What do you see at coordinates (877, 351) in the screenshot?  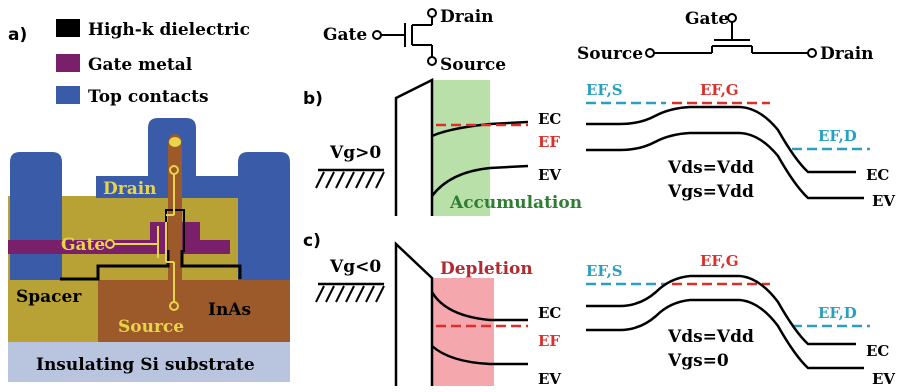 I see `panel-c-lateral-ec-label: EC` at bounding box center [877, 351].